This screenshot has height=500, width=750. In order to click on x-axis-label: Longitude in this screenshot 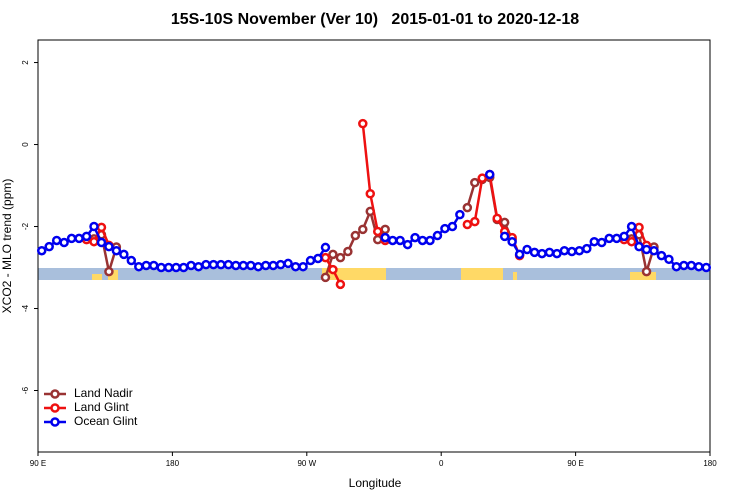, I will do `click(375, 483)`.